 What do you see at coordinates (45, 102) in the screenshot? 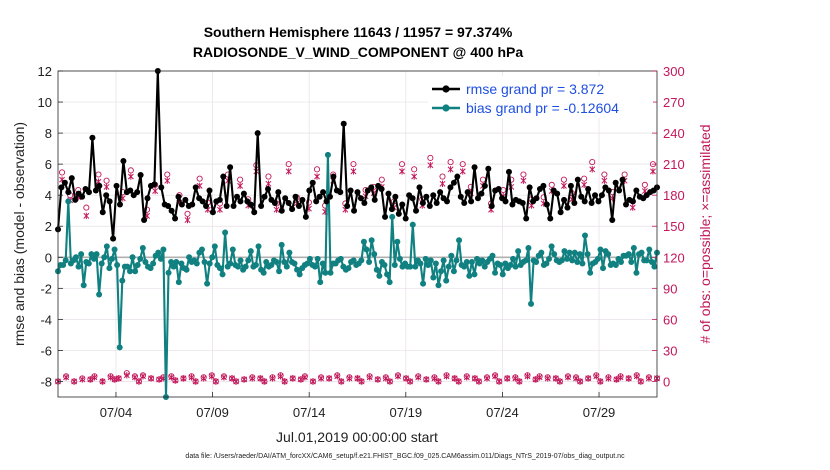
I see `y-tick-label: 10` at bounding box center [45, 102].